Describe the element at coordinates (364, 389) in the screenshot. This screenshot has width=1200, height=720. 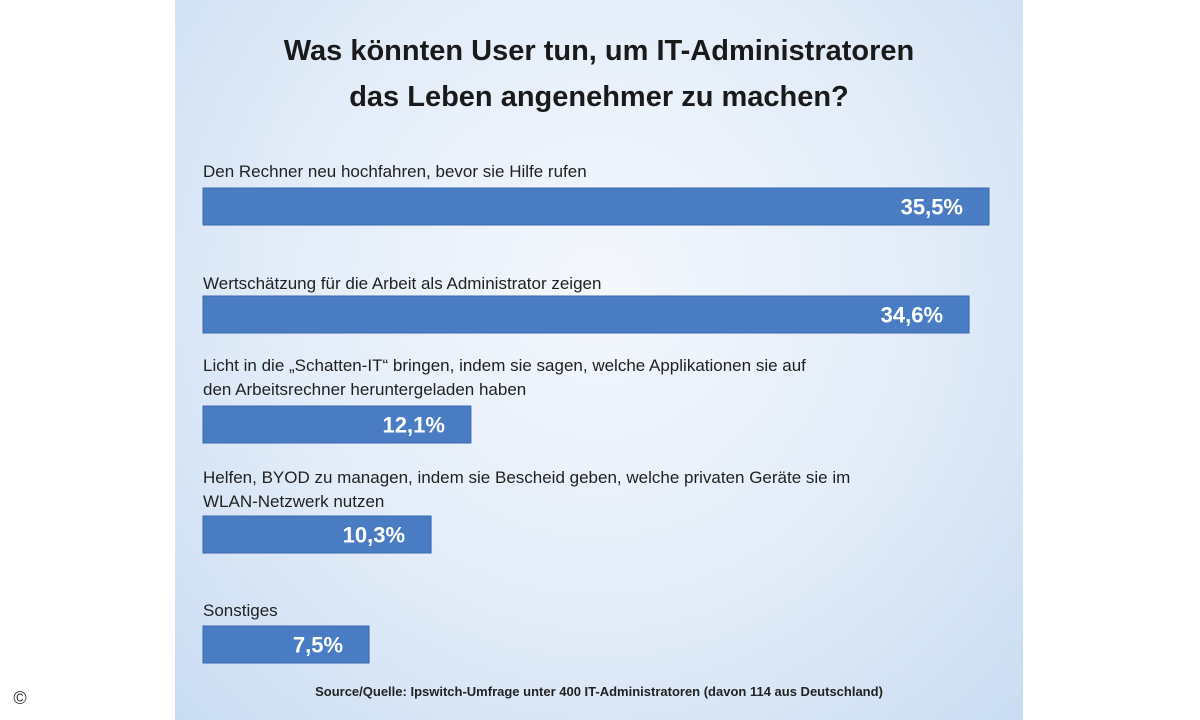
I see `category-label: den Arbeitsrechner heruntergeladen haben` at that location.